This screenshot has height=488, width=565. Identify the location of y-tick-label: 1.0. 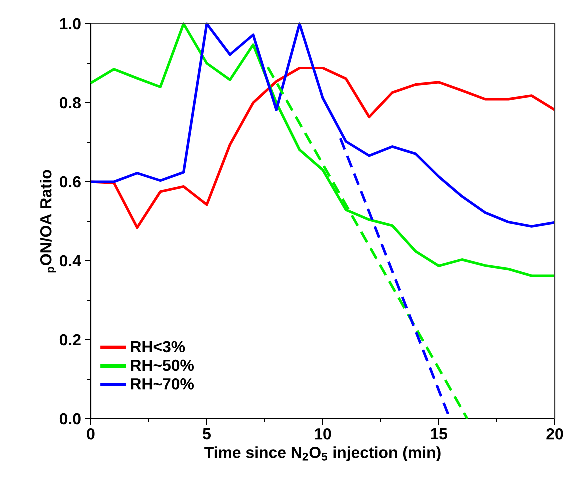
(70, 24).